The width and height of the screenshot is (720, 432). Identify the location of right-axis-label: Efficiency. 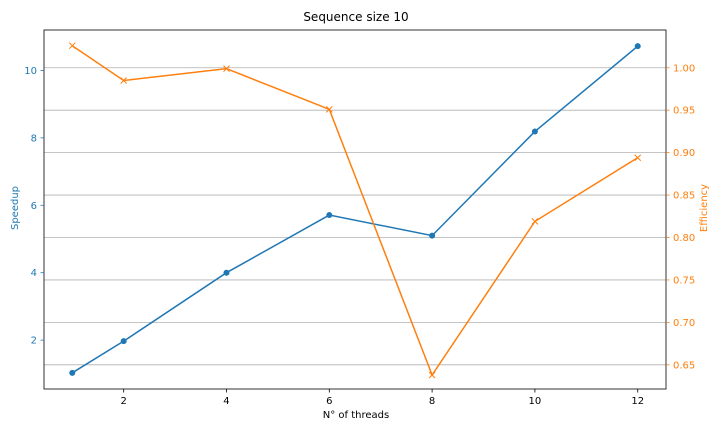
(704, 208).